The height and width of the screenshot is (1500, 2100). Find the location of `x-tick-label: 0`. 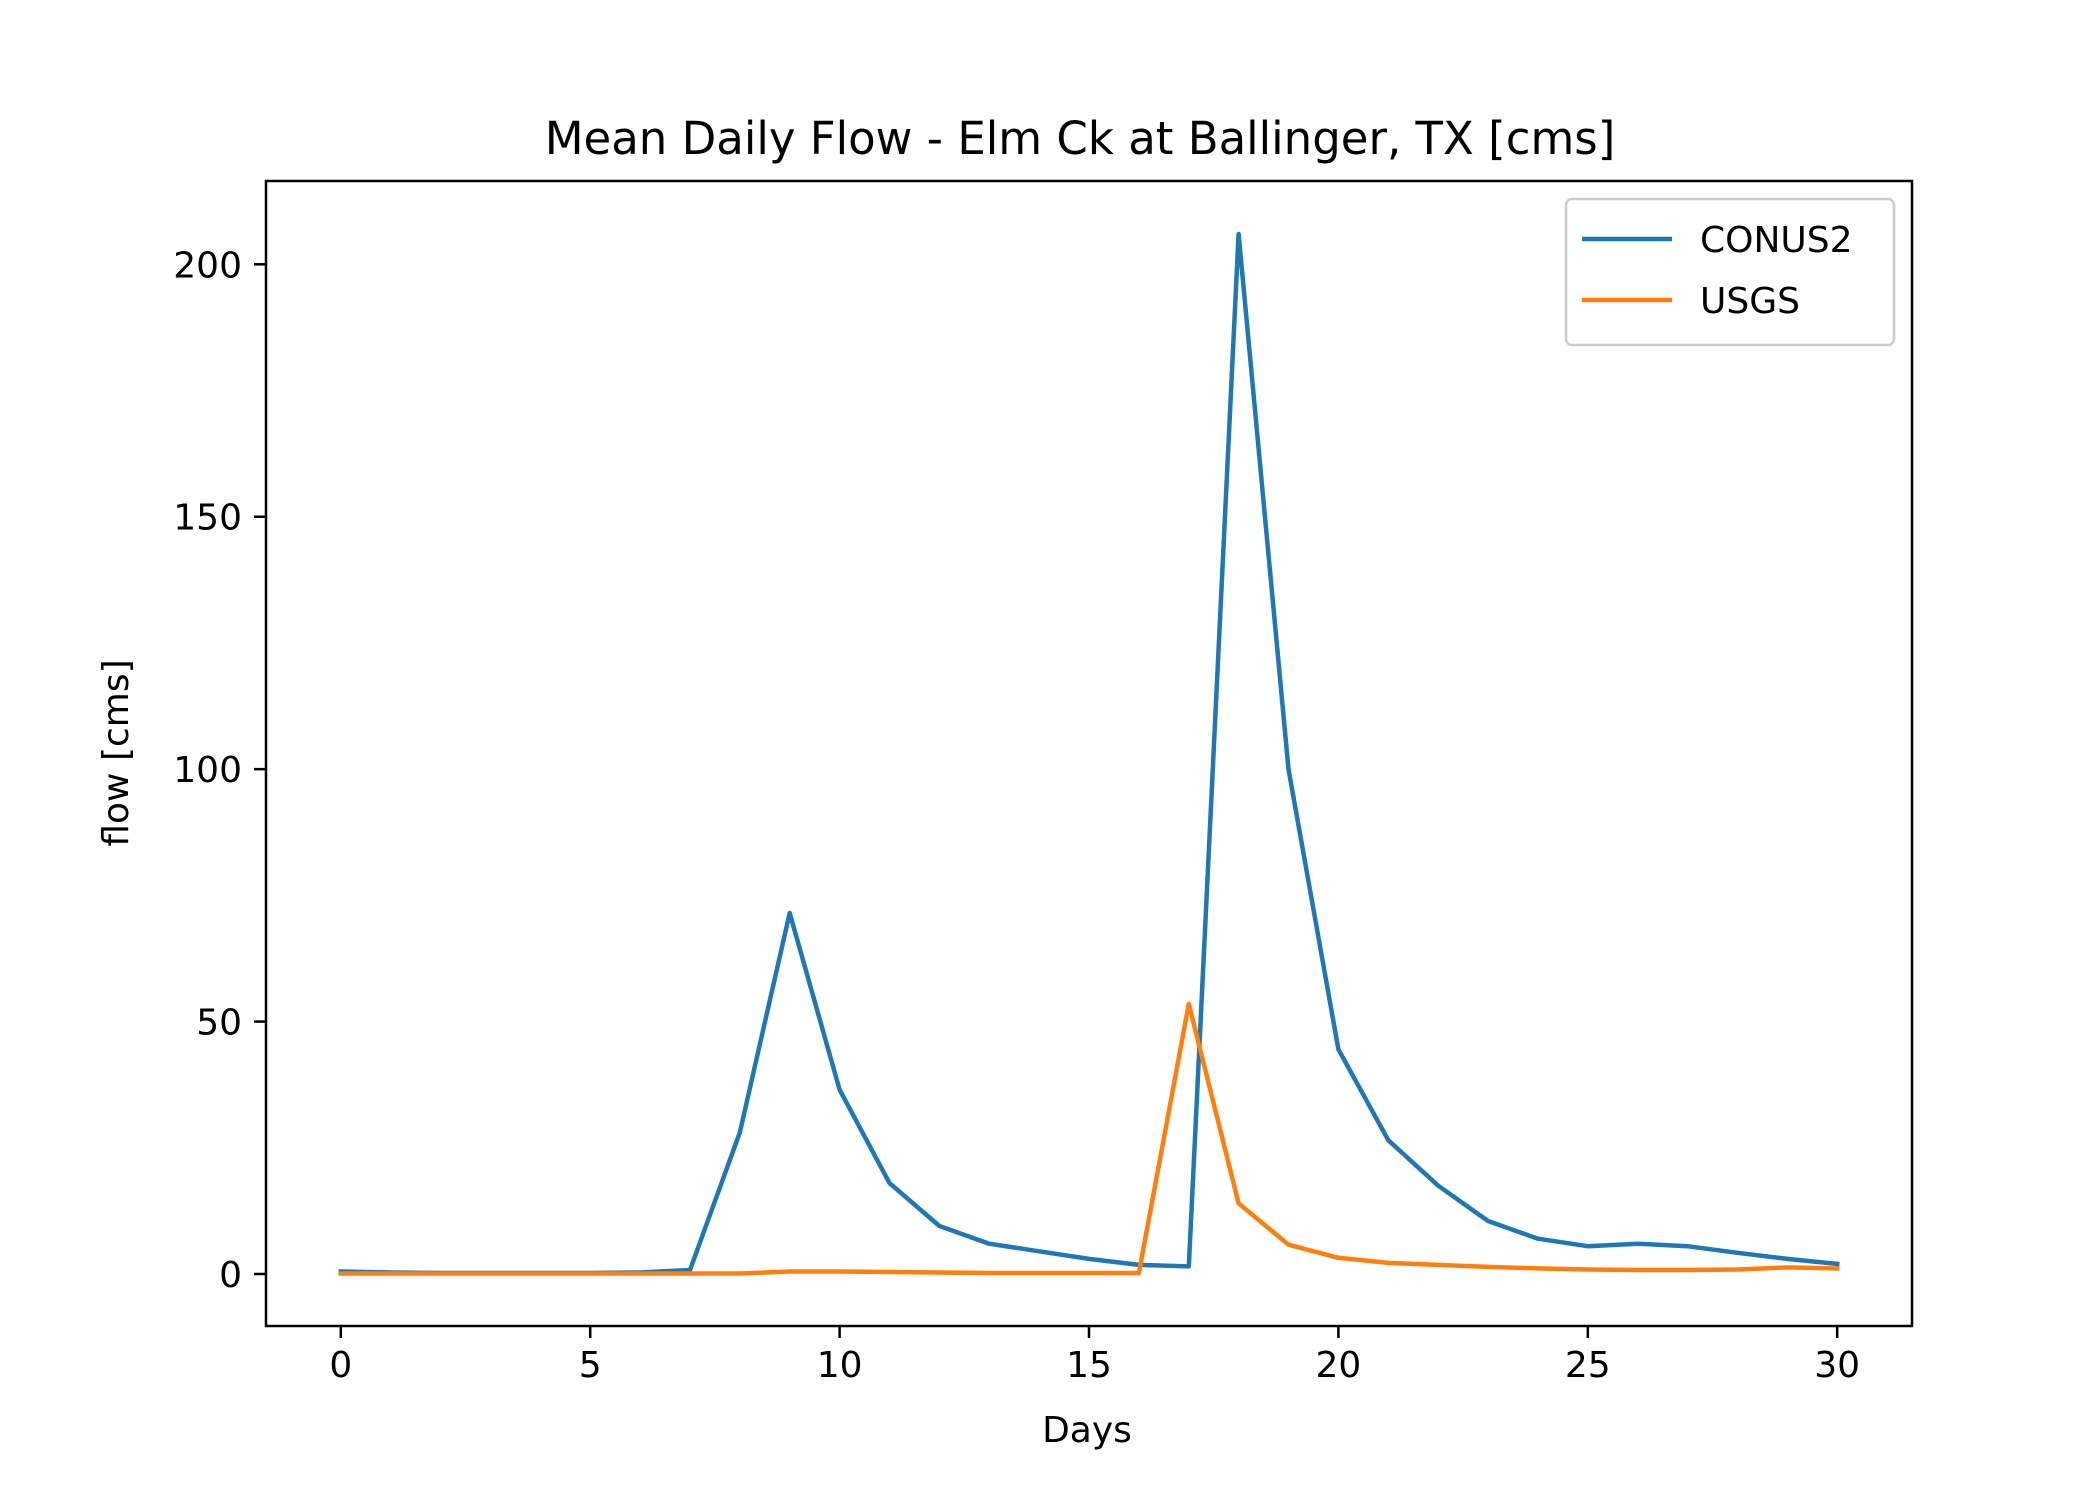

x-tick-label: 0 is located at coordinates (340, 1365).